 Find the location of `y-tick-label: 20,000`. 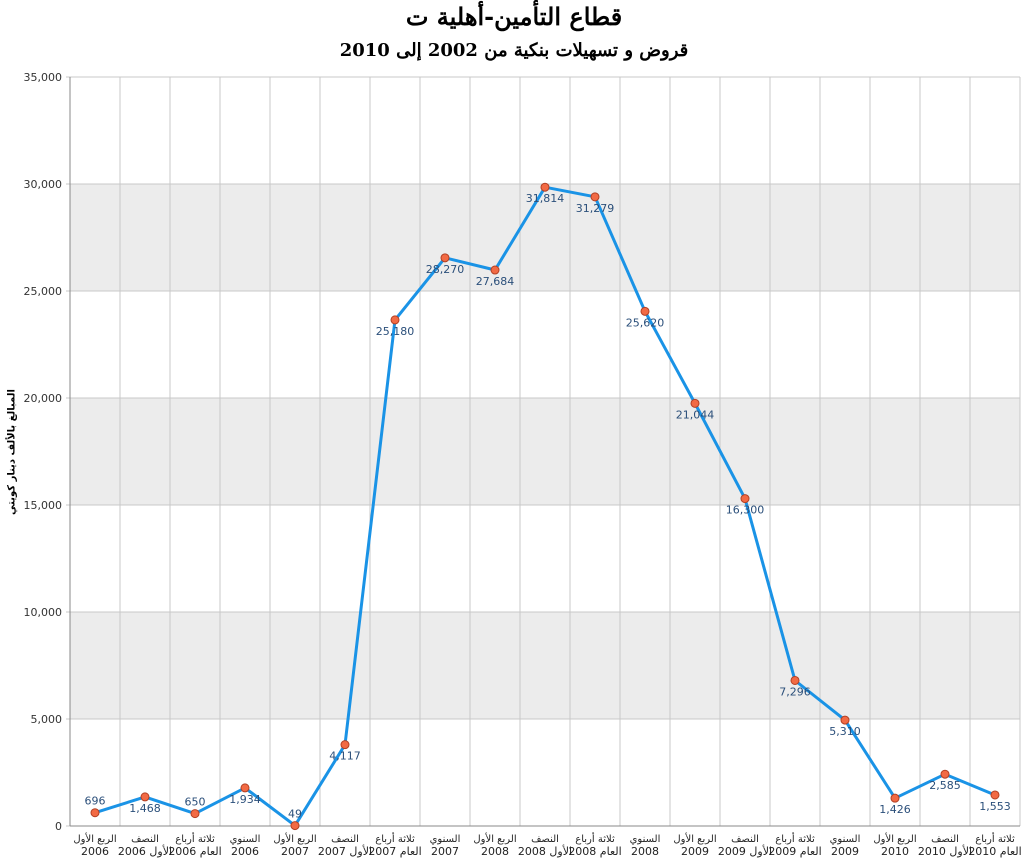

y-tick-label: 20,000 is located at coordinates (43, 398).